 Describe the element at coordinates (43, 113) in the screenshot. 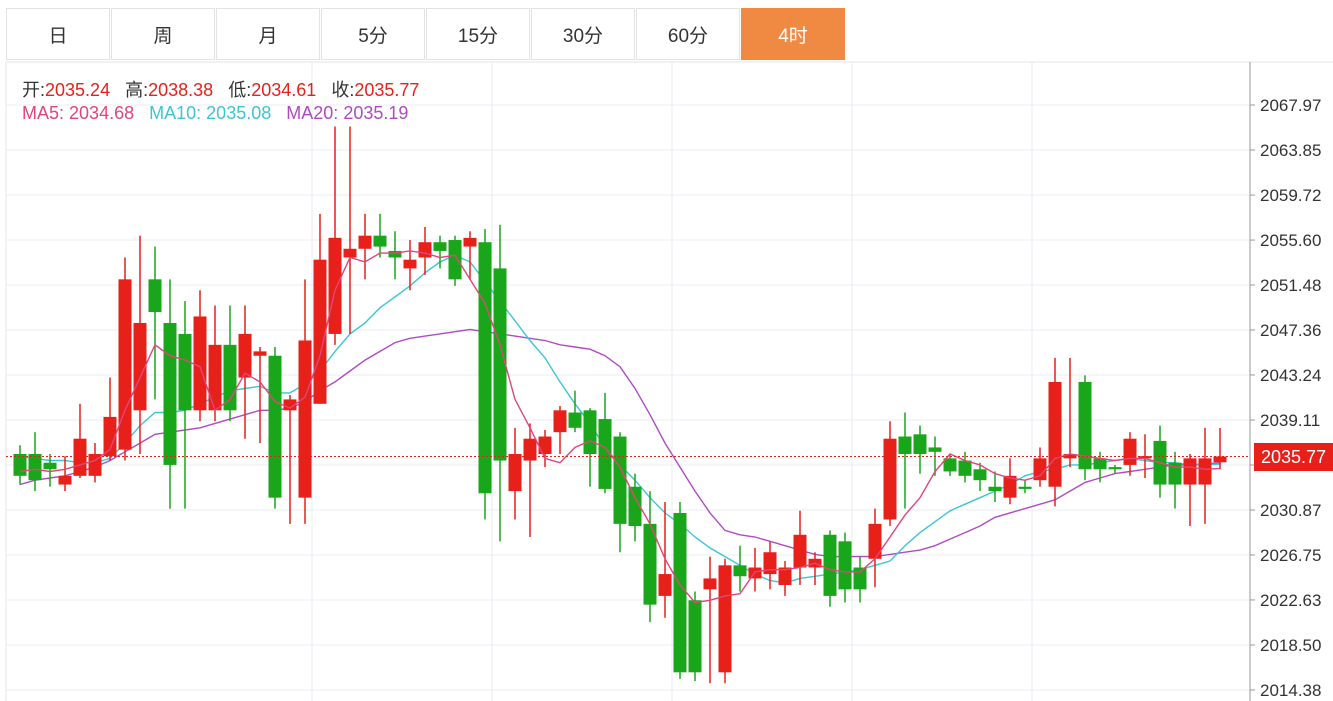

I see `ma5-label: MA5:` at that location.